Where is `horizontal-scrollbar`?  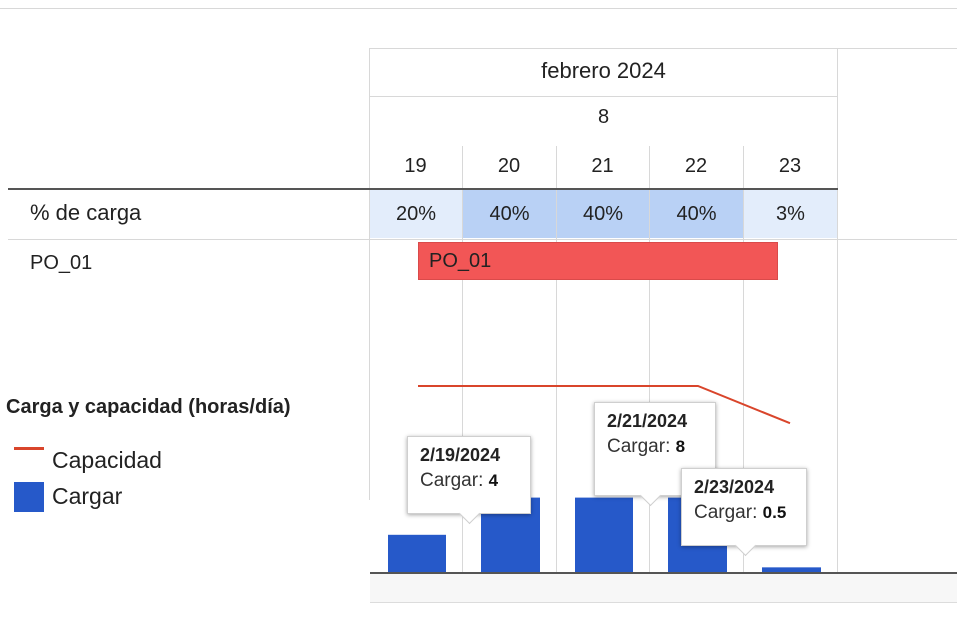 horizontal-scrollbar is located at coordinates (663, 588).